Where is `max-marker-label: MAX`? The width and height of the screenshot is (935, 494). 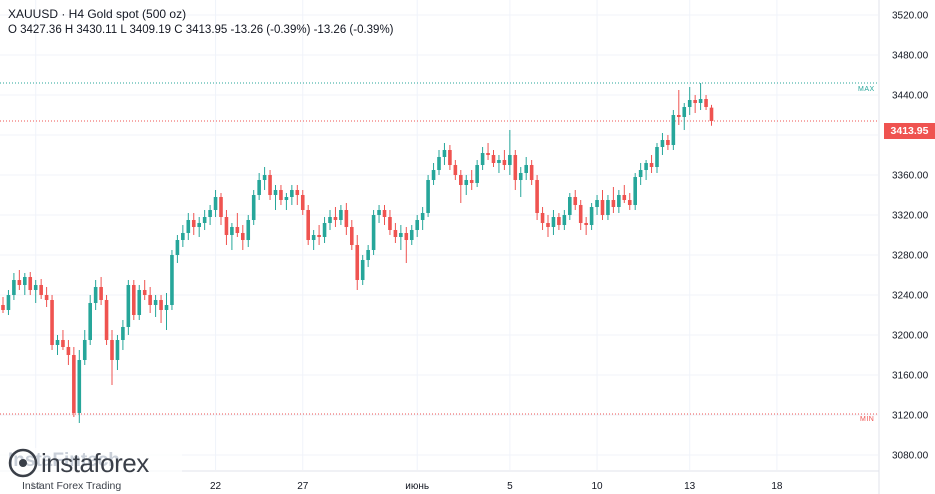 max-marker-label: MAX is located at coordinates (866, 89).